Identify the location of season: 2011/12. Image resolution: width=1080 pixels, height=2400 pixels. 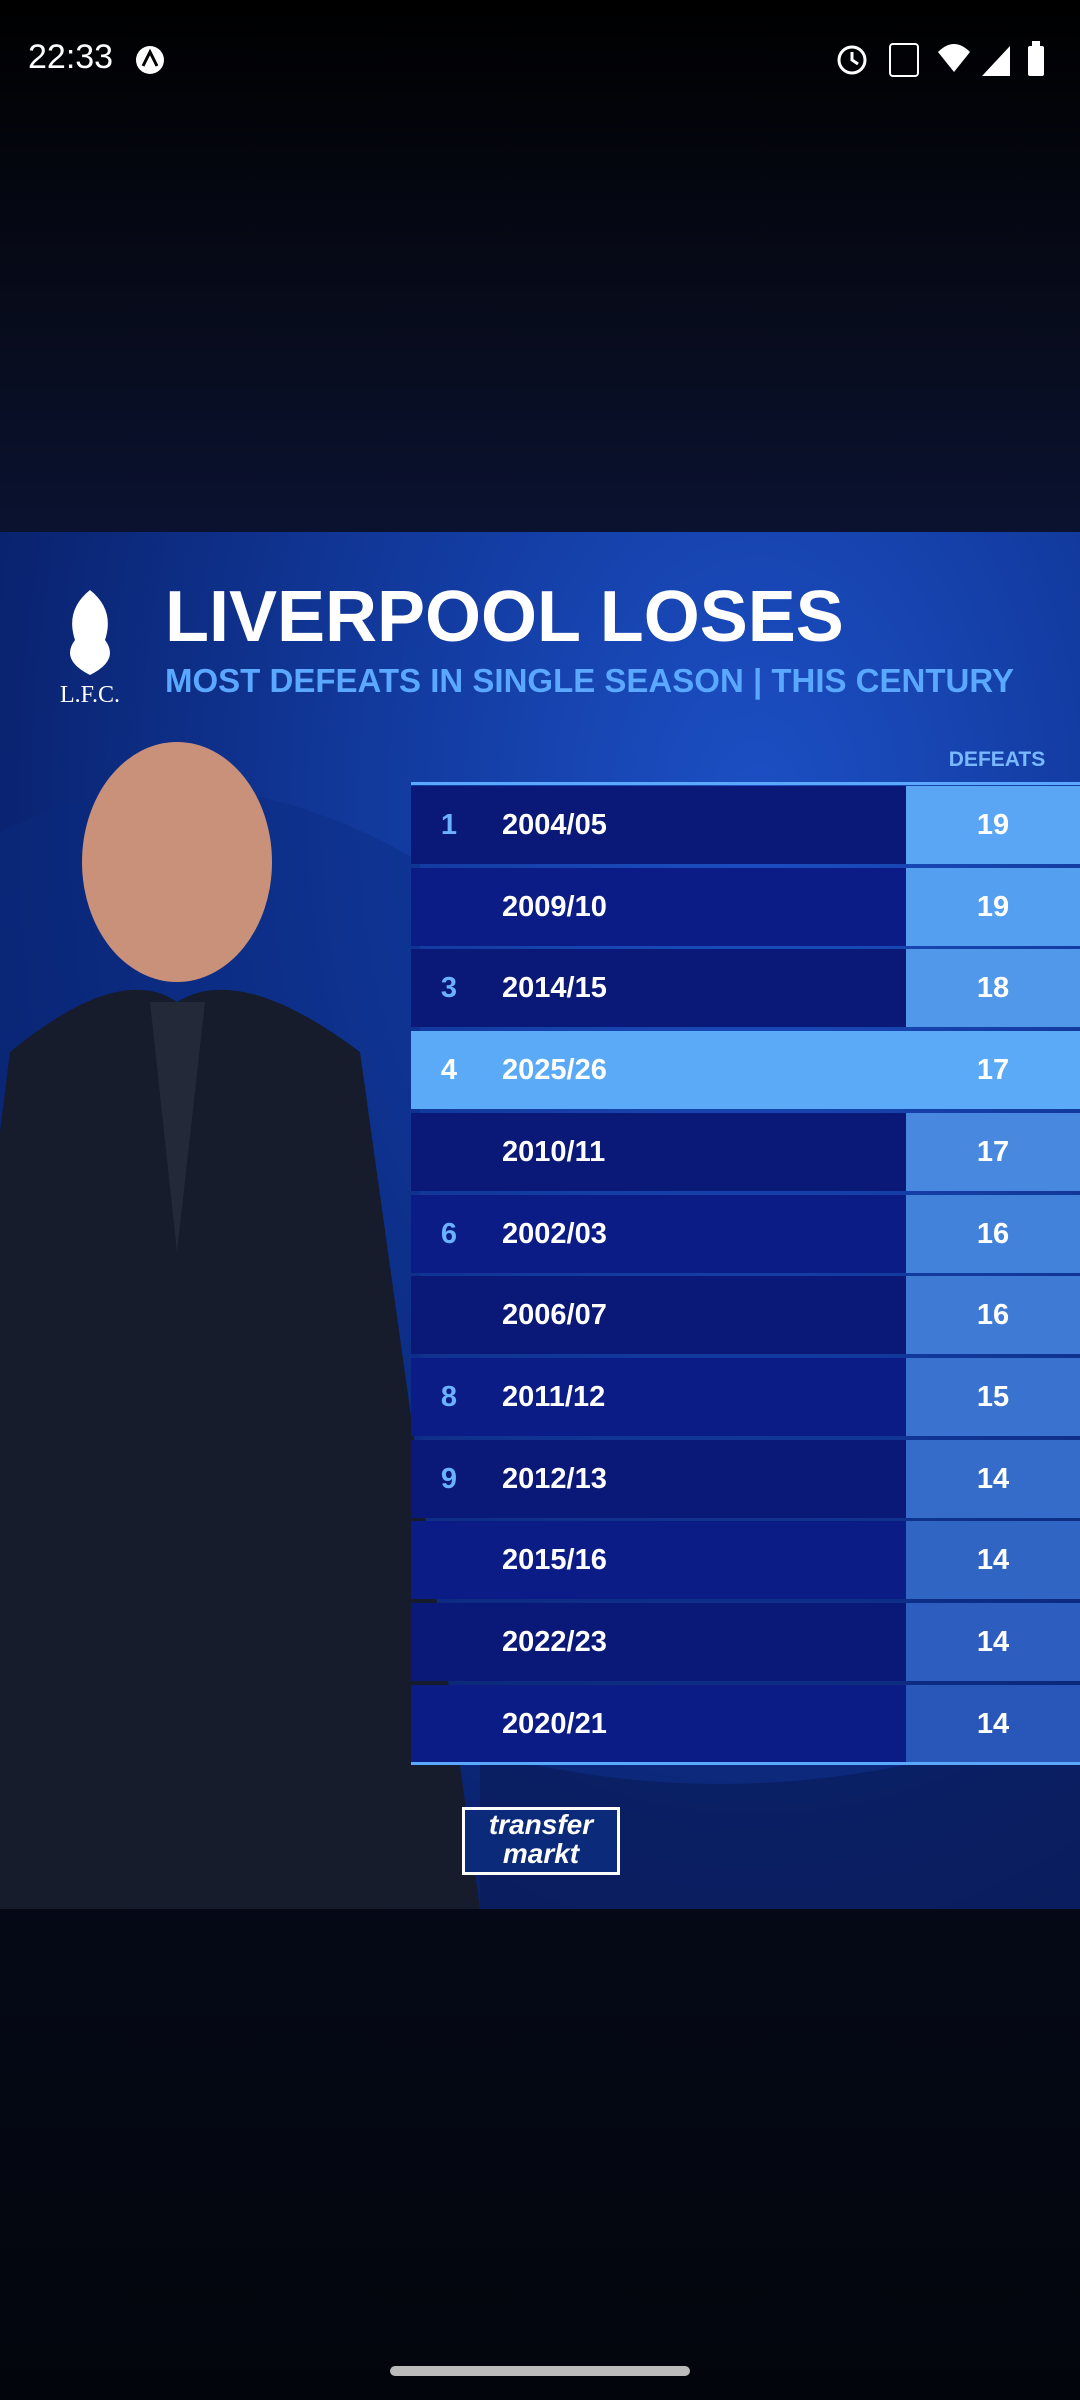
(554, 1396).